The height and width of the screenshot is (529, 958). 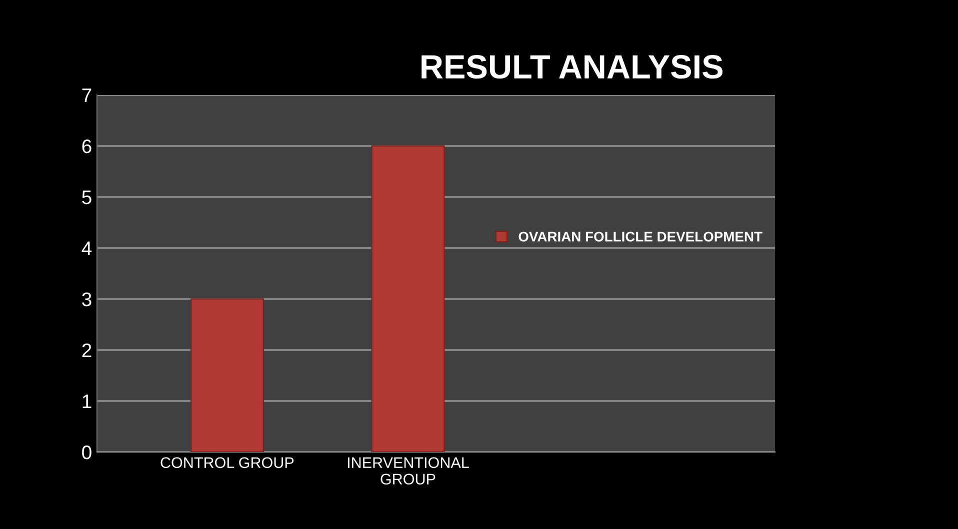 What do you see at coordinates (87, 452) in the screenshot?
I see `y-tick-label: 0` at bounding box center [87, 452].